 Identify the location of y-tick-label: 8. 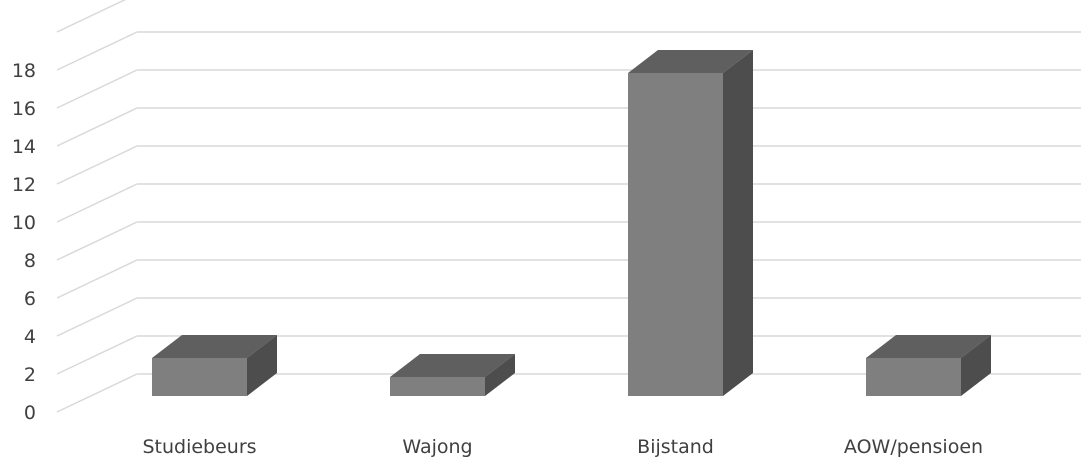
(30, 261).